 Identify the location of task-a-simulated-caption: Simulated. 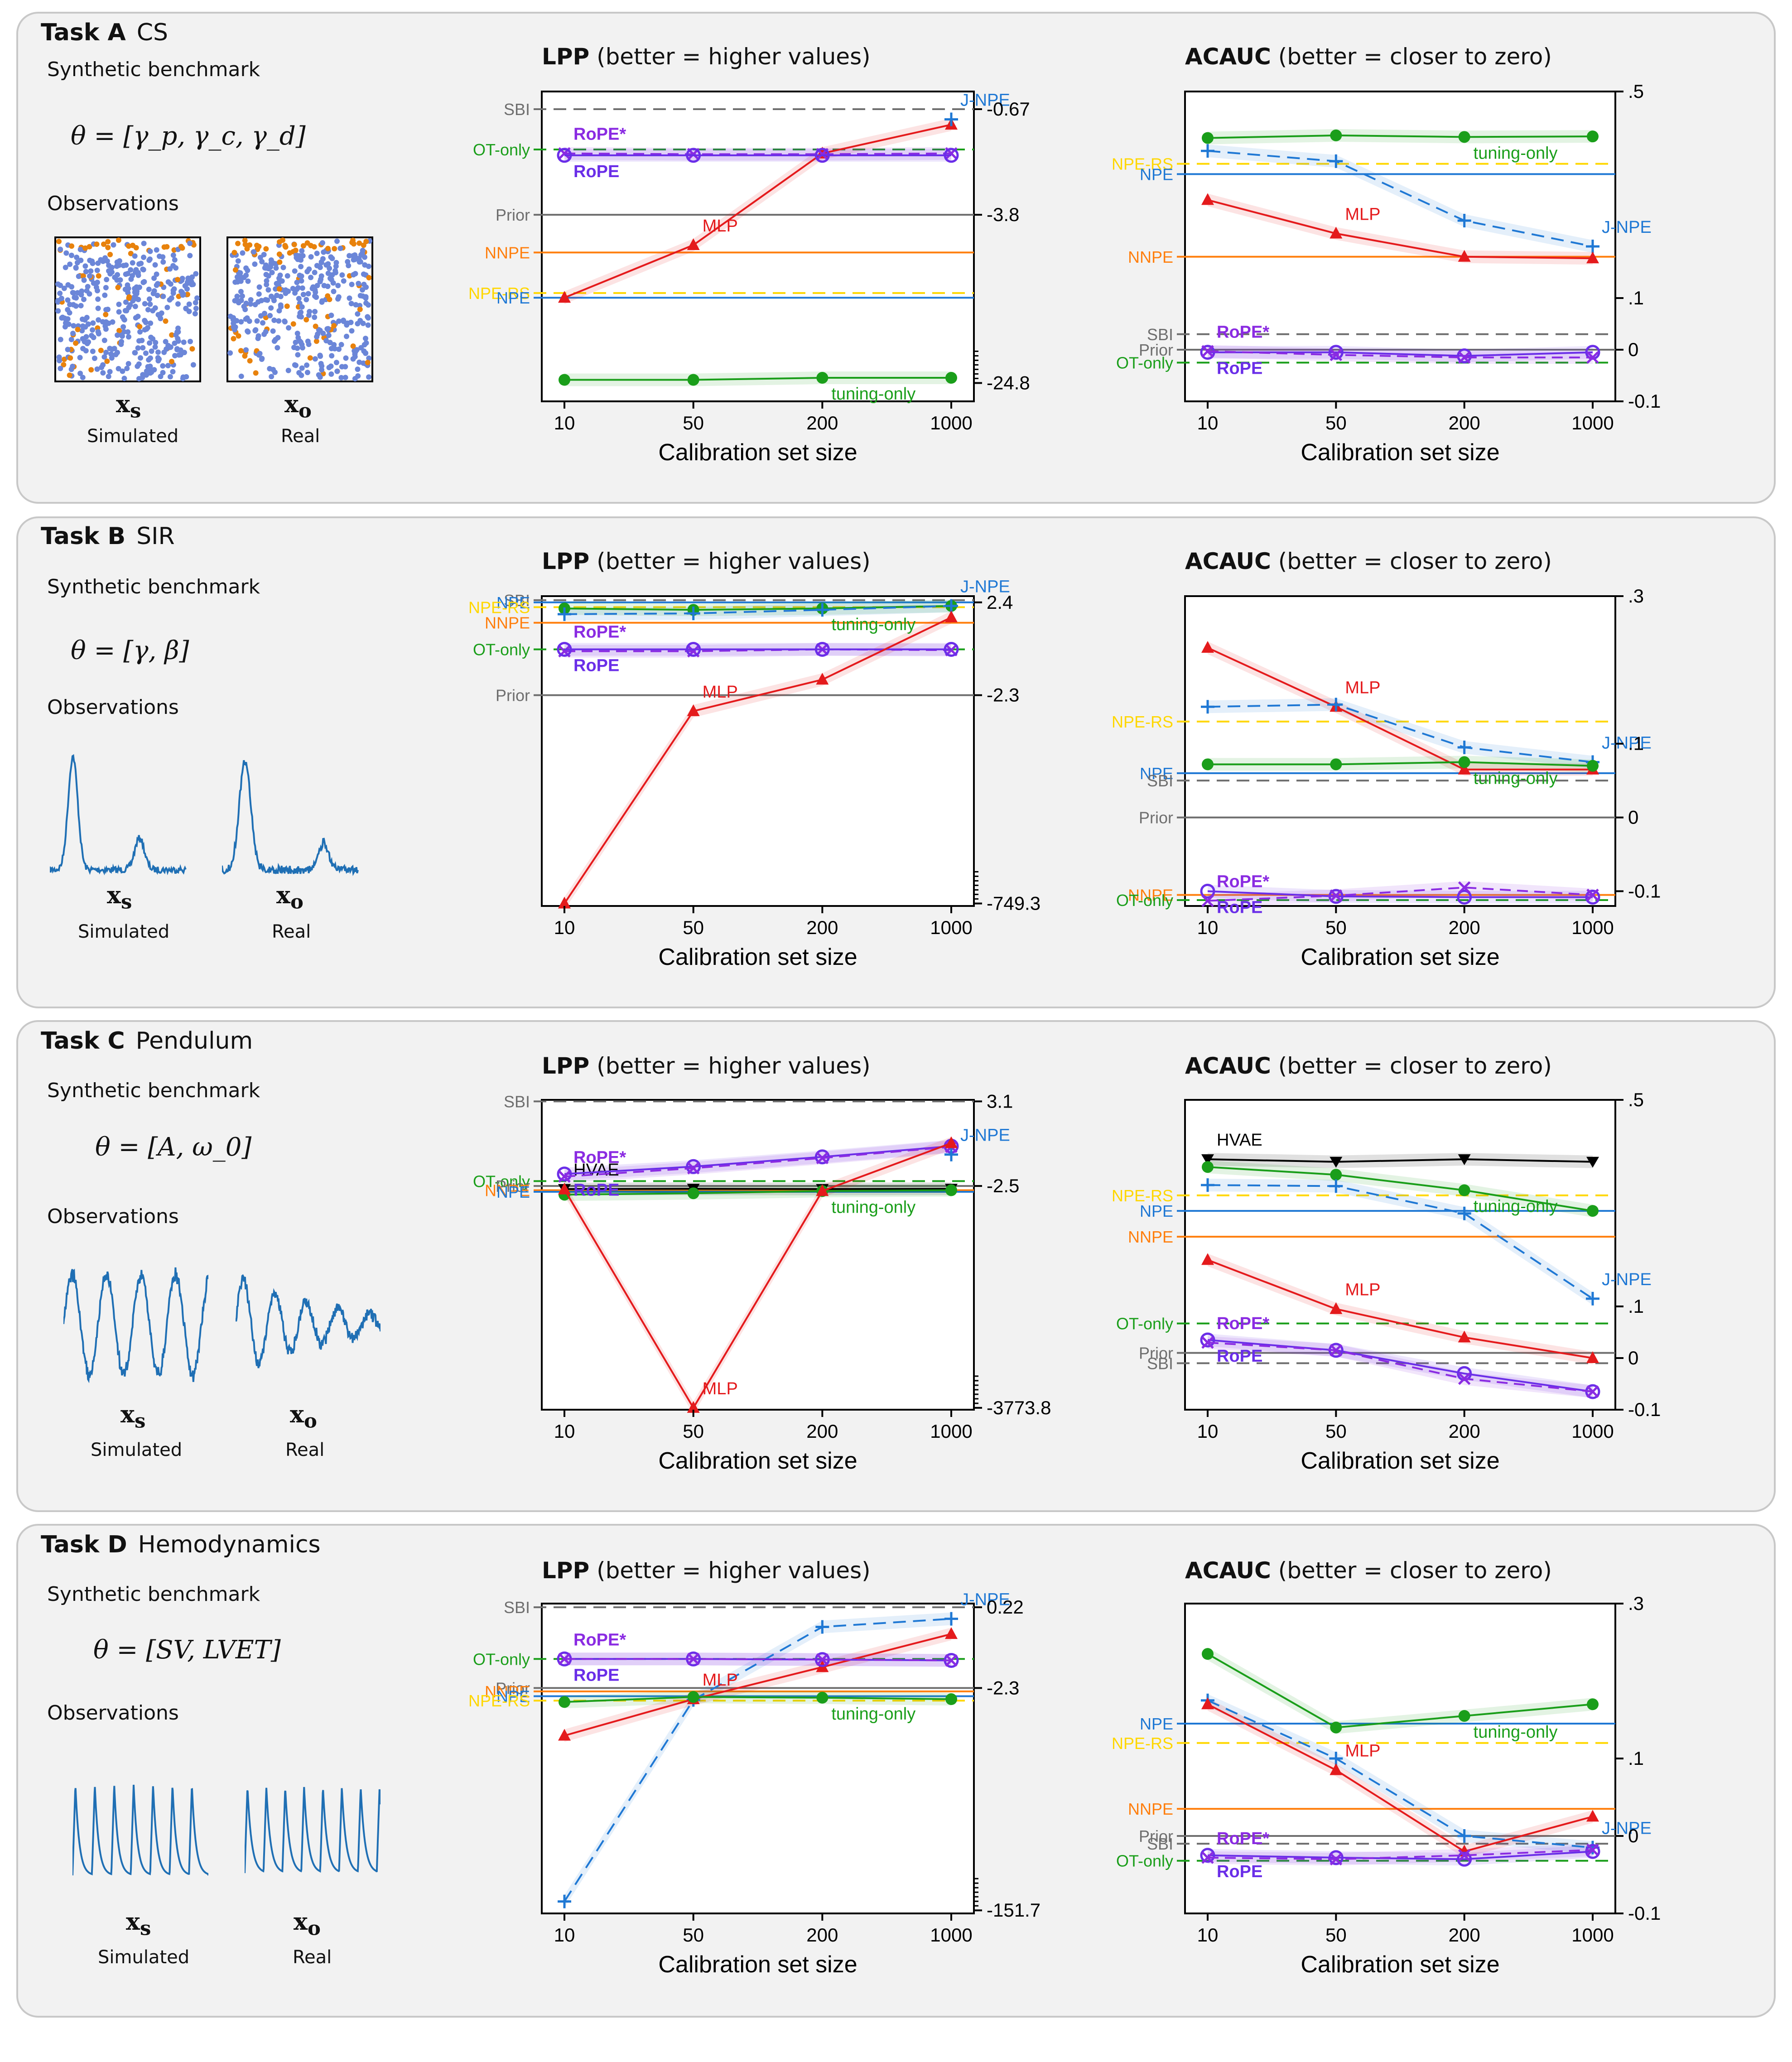
(133, 436).